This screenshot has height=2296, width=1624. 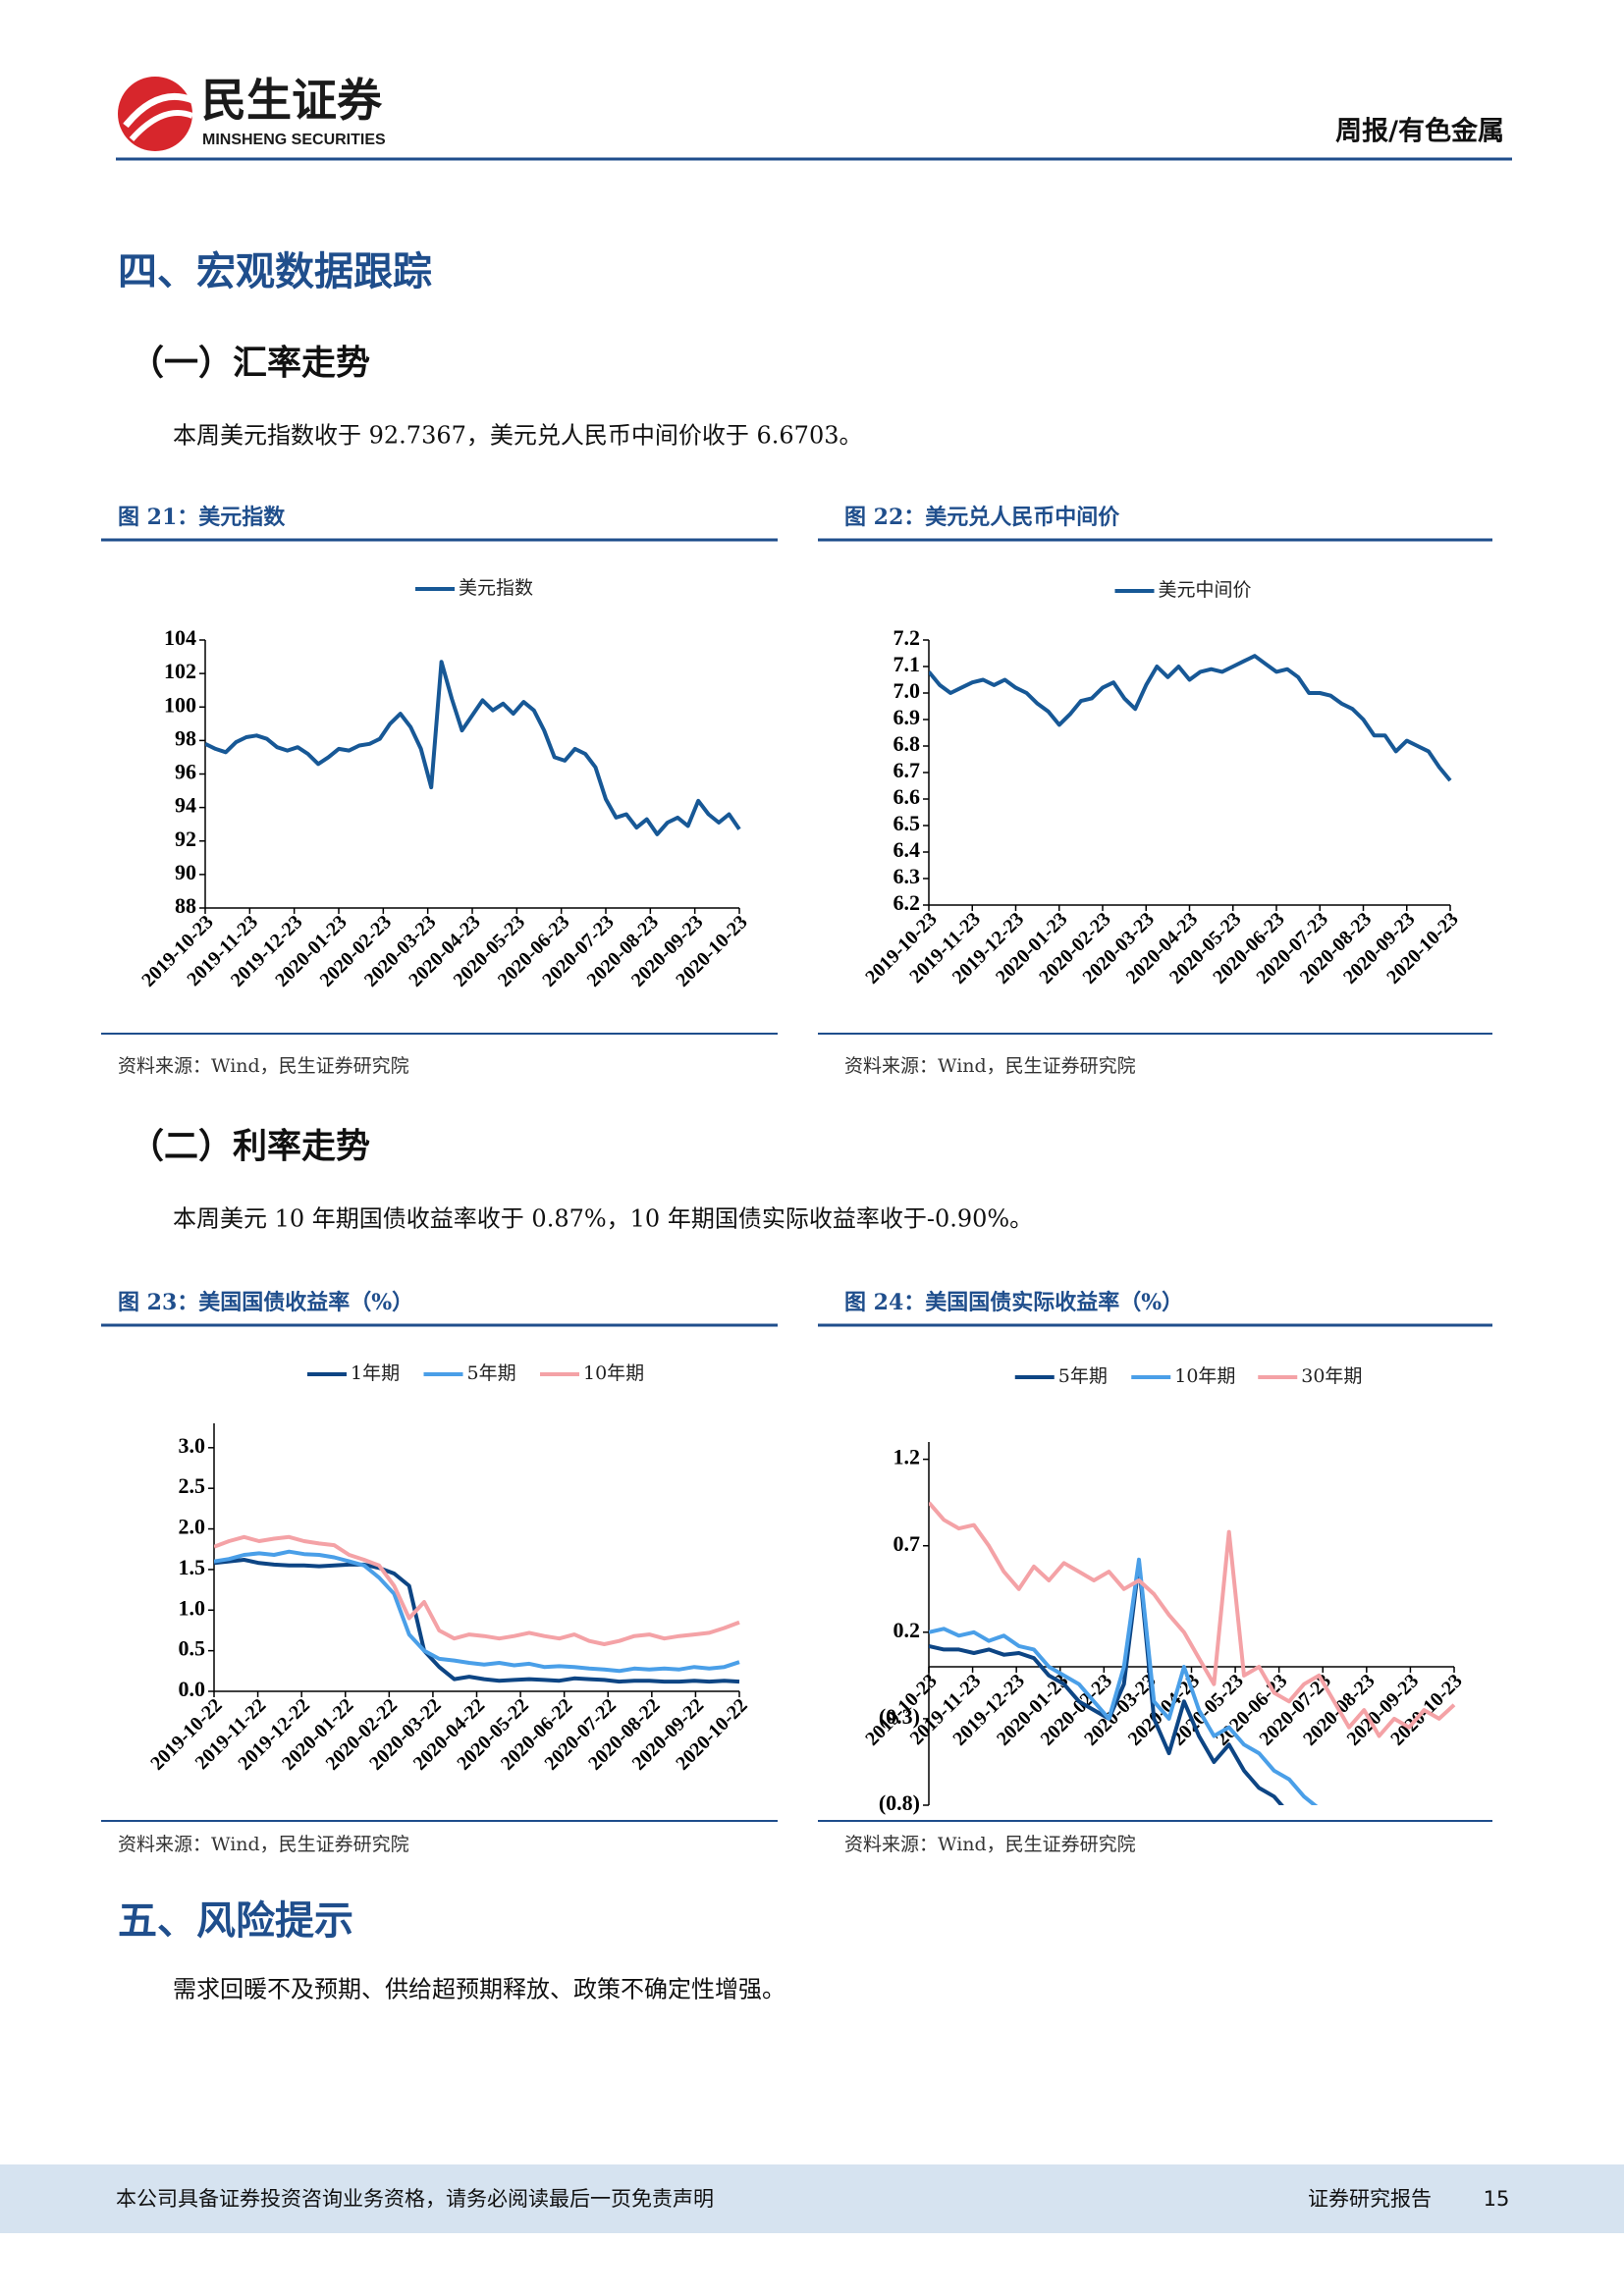 I want to click on logo, so click(x=156, y=114).